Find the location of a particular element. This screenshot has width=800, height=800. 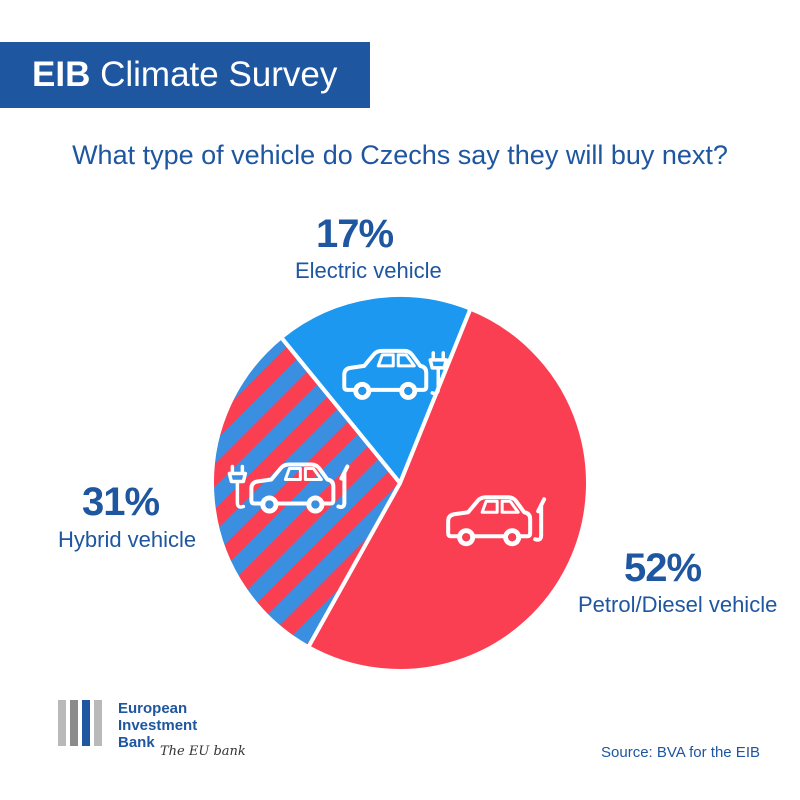

petrol-percent: 52% is located at coordinates (663, 568).